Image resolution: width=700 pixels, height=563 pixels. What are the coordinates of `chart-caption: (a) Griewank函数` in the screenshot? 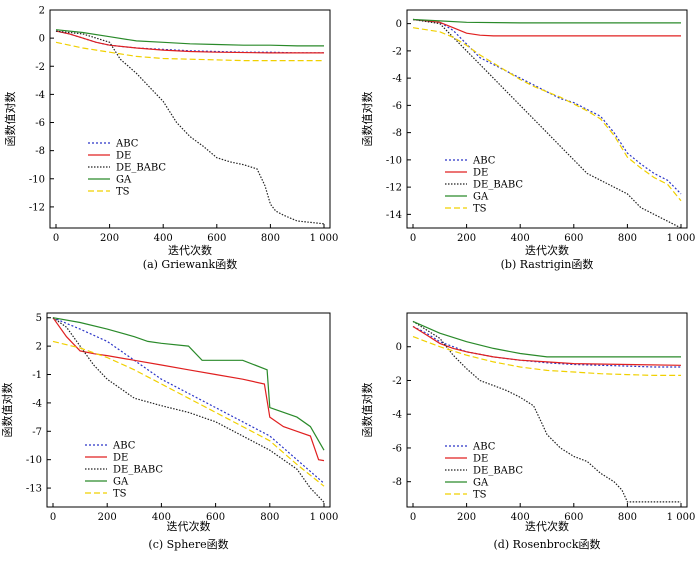 It's located at (190, 264).